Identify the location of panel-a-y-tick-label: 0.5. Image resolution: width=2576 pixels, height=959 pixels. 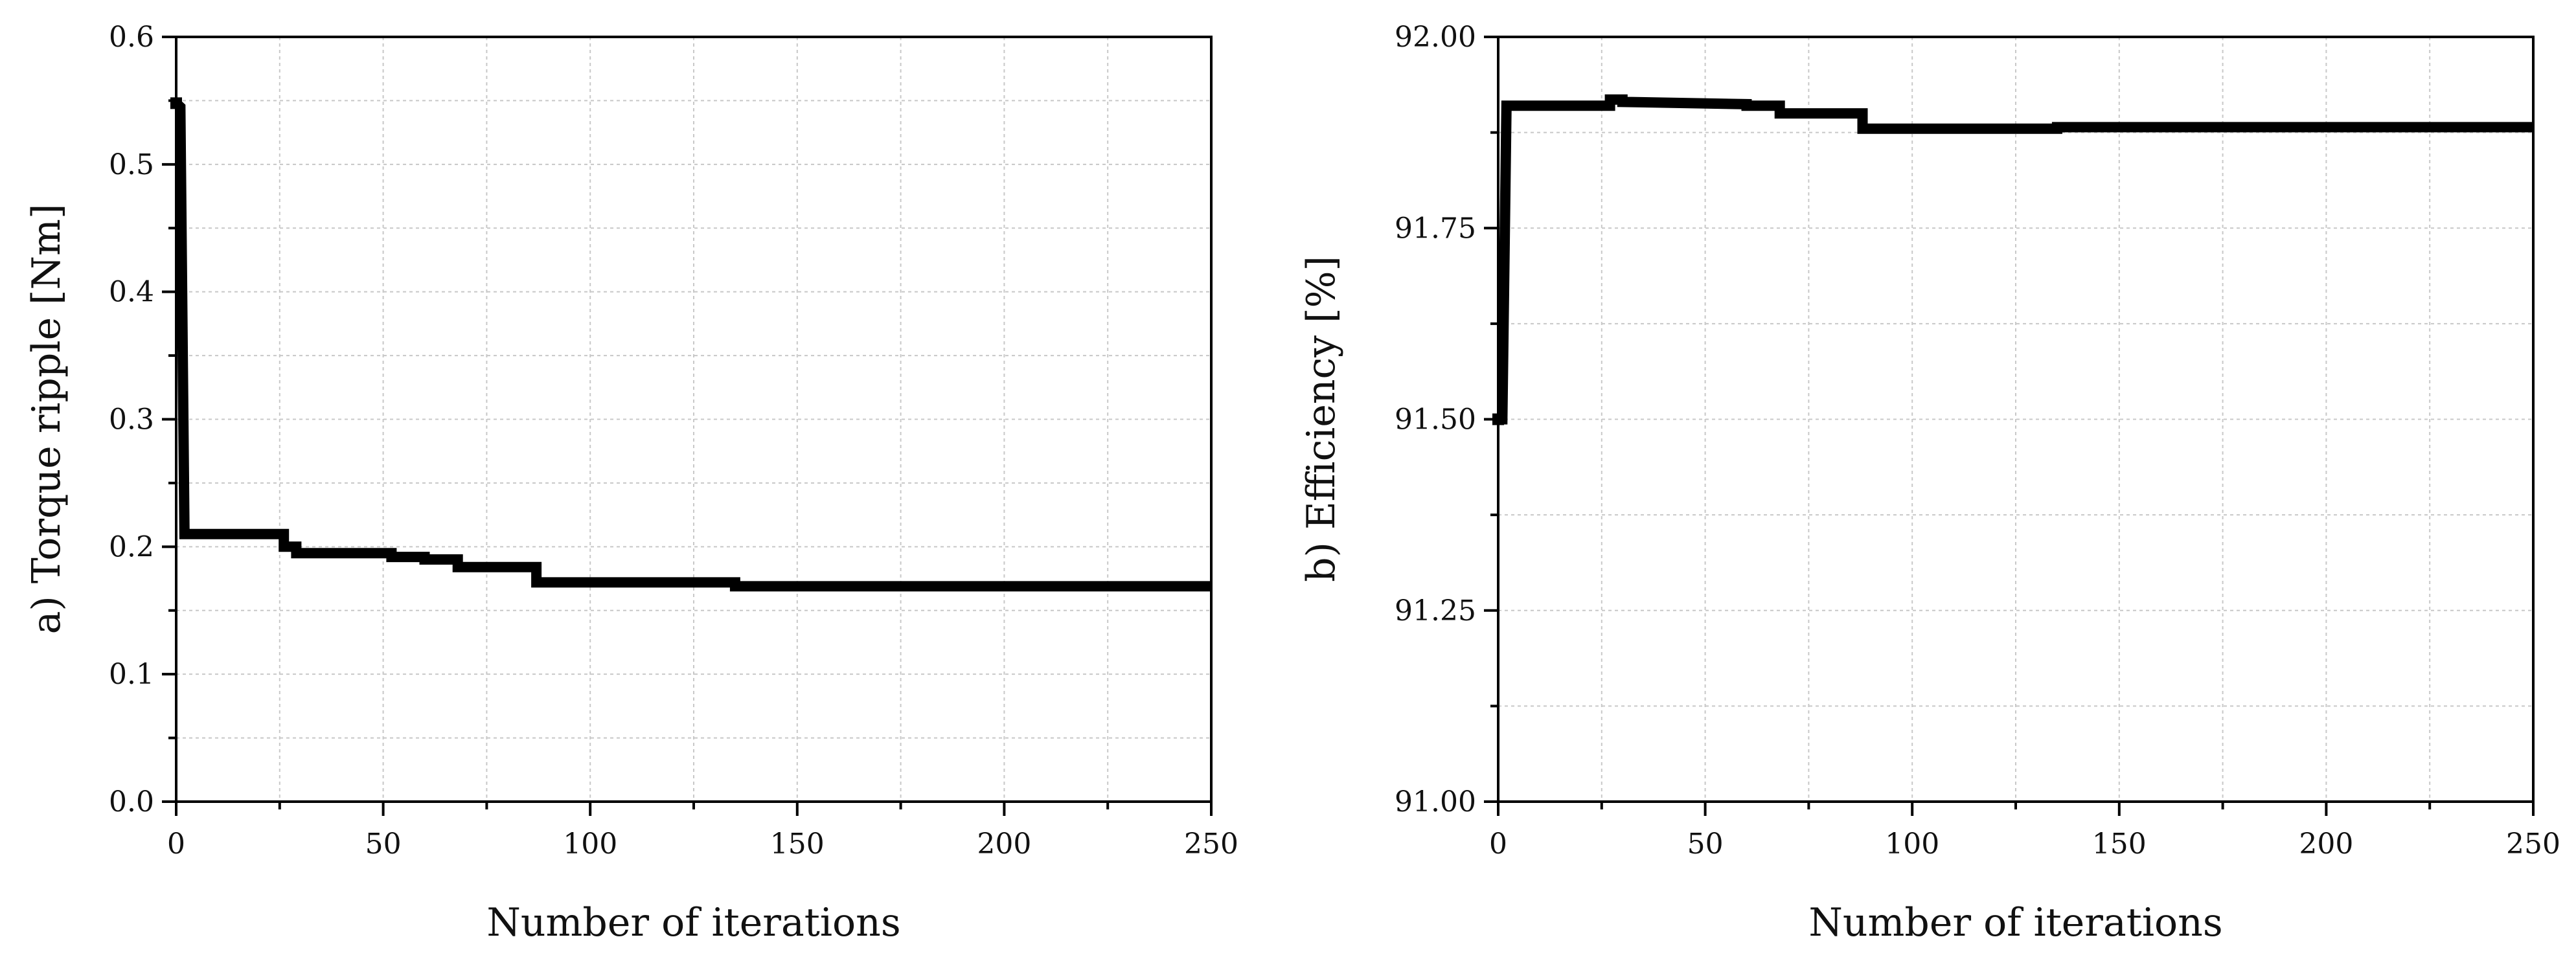
(131, 165).